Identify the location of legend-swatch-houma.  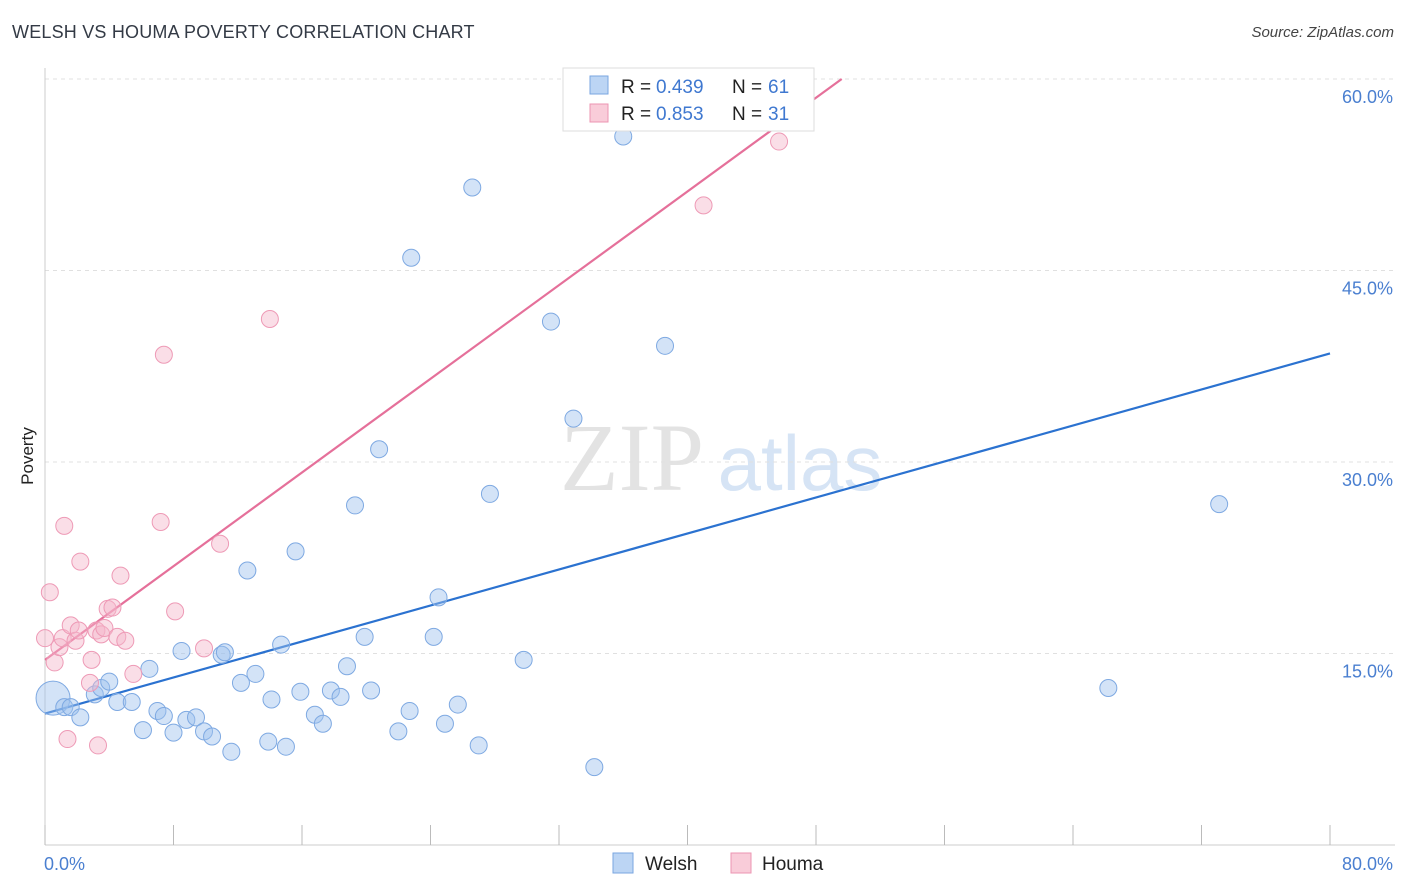
(599, 113).